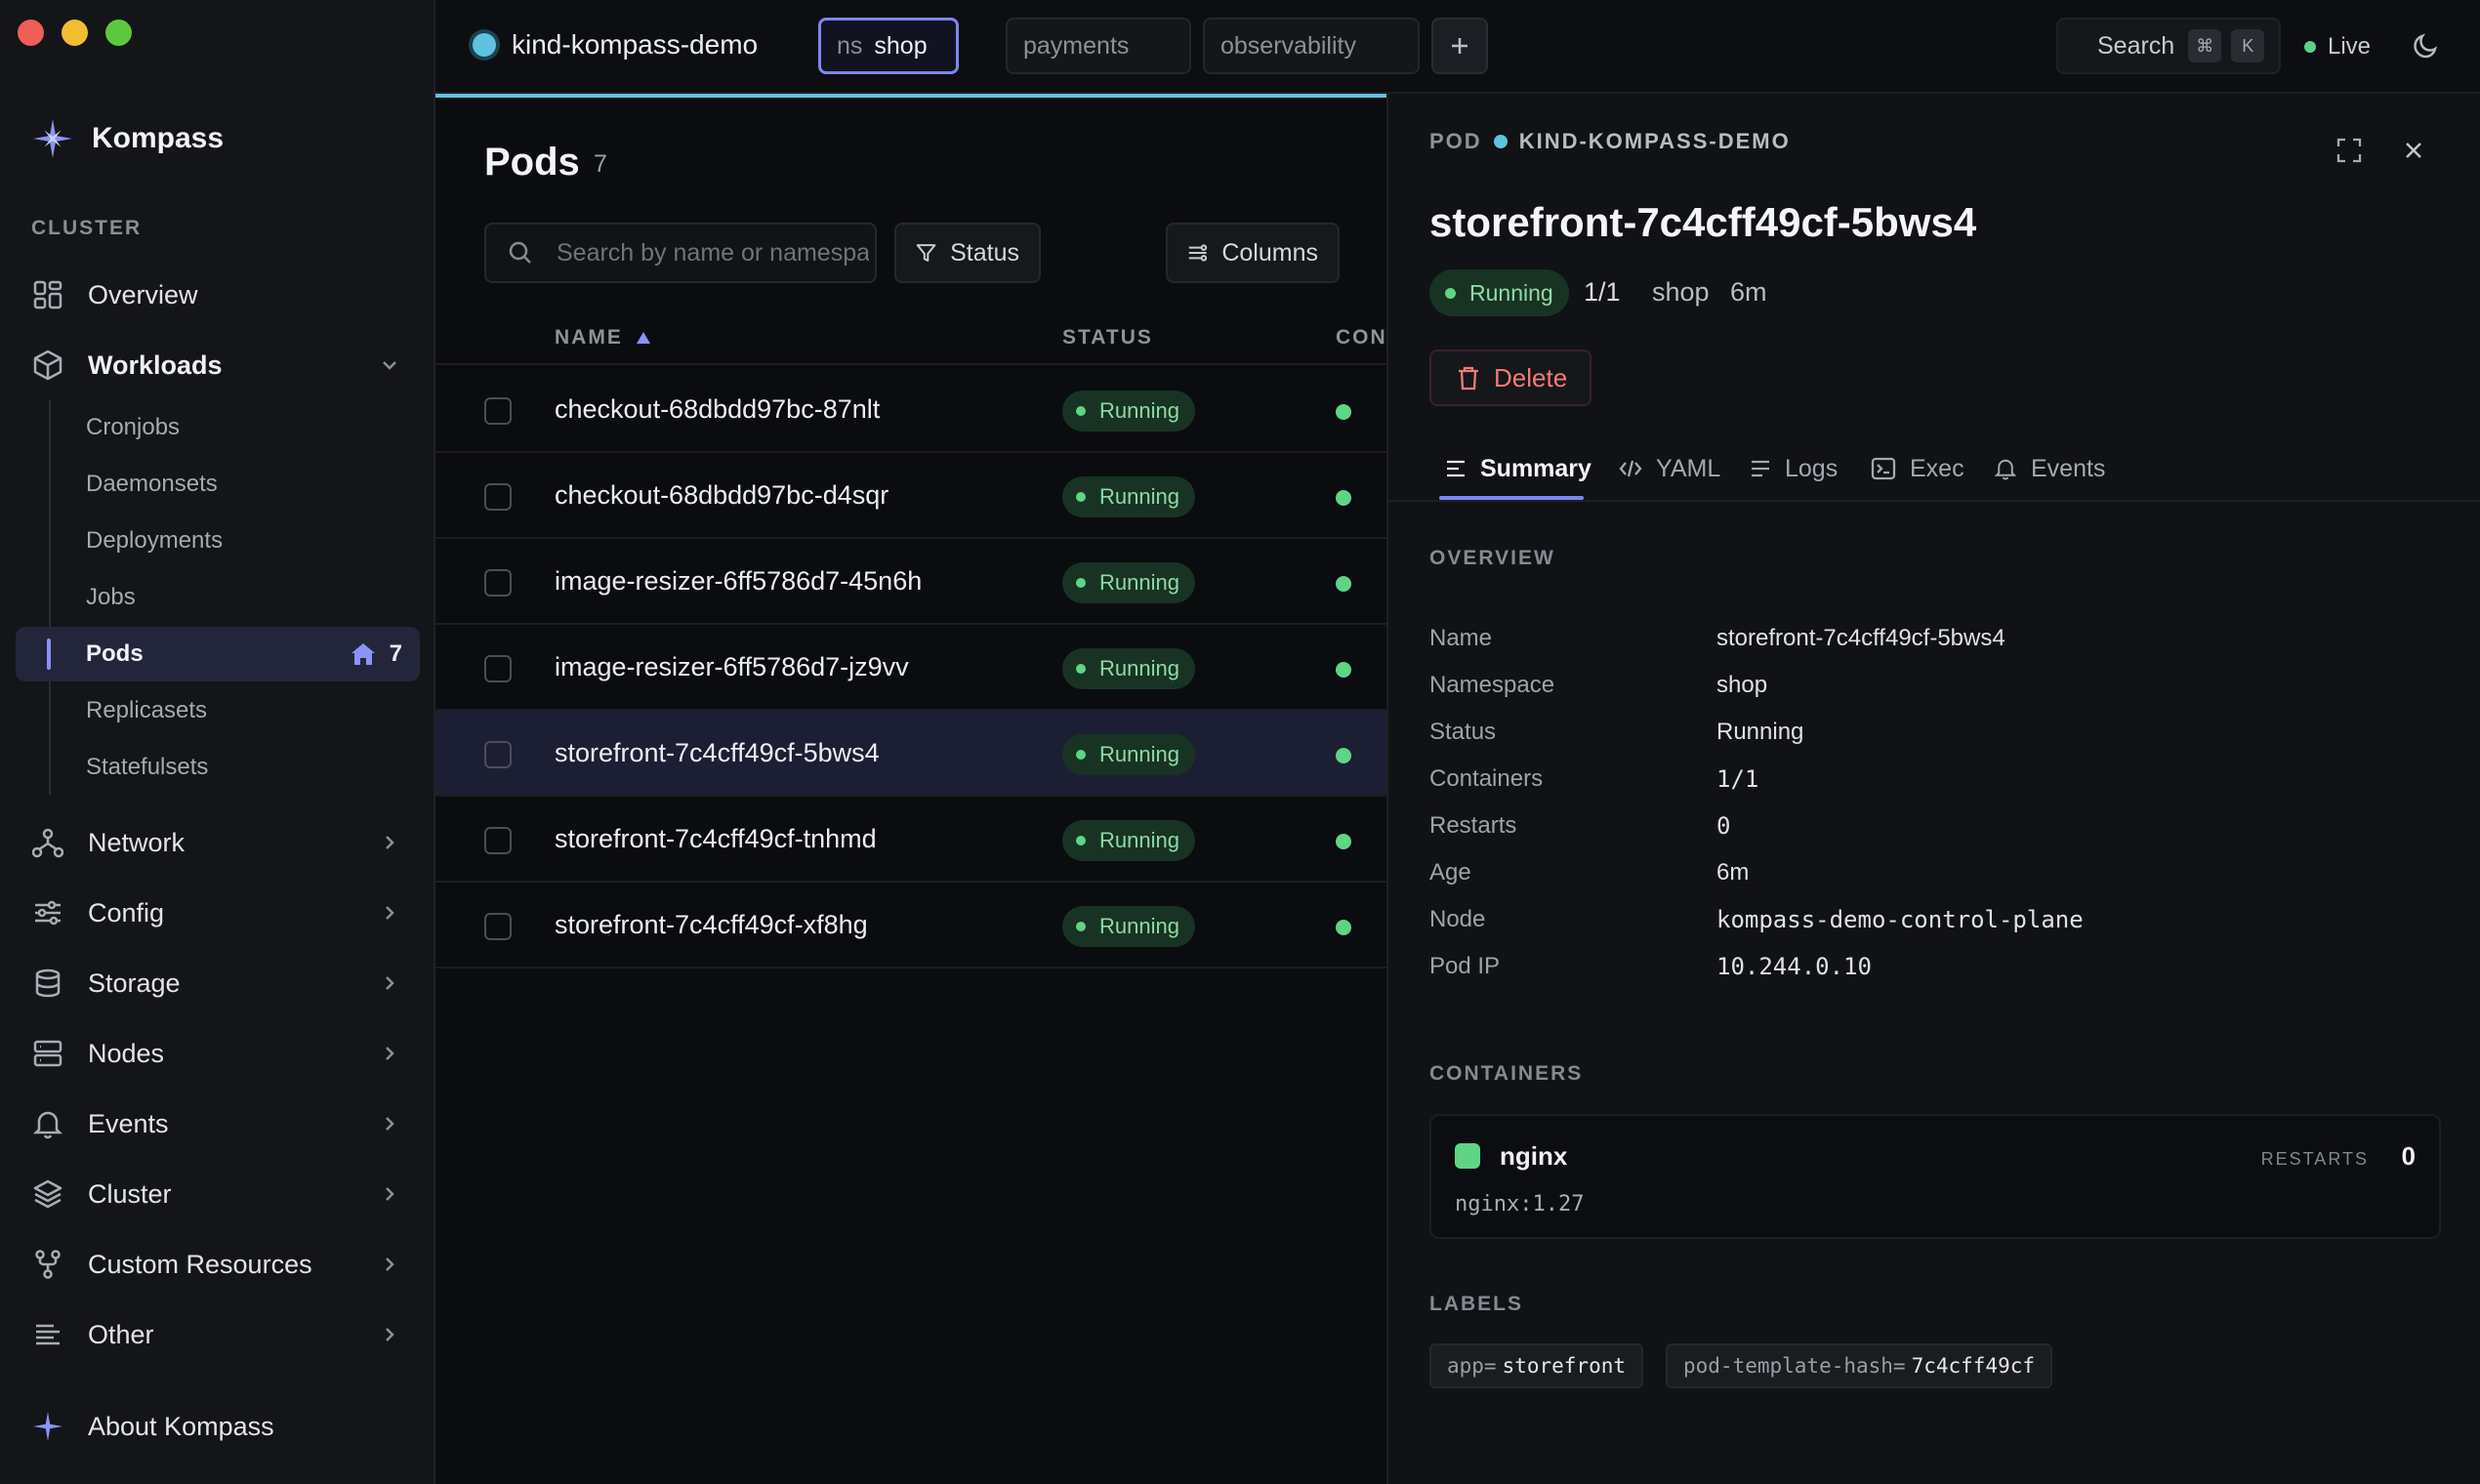 Image resolution: width=2480 pixels, height=1484 pixels. Describe the element at coordinates (218, 428) in the screenshot. I see `sidebar-item-cronjobs: Cronjobs` at that location.